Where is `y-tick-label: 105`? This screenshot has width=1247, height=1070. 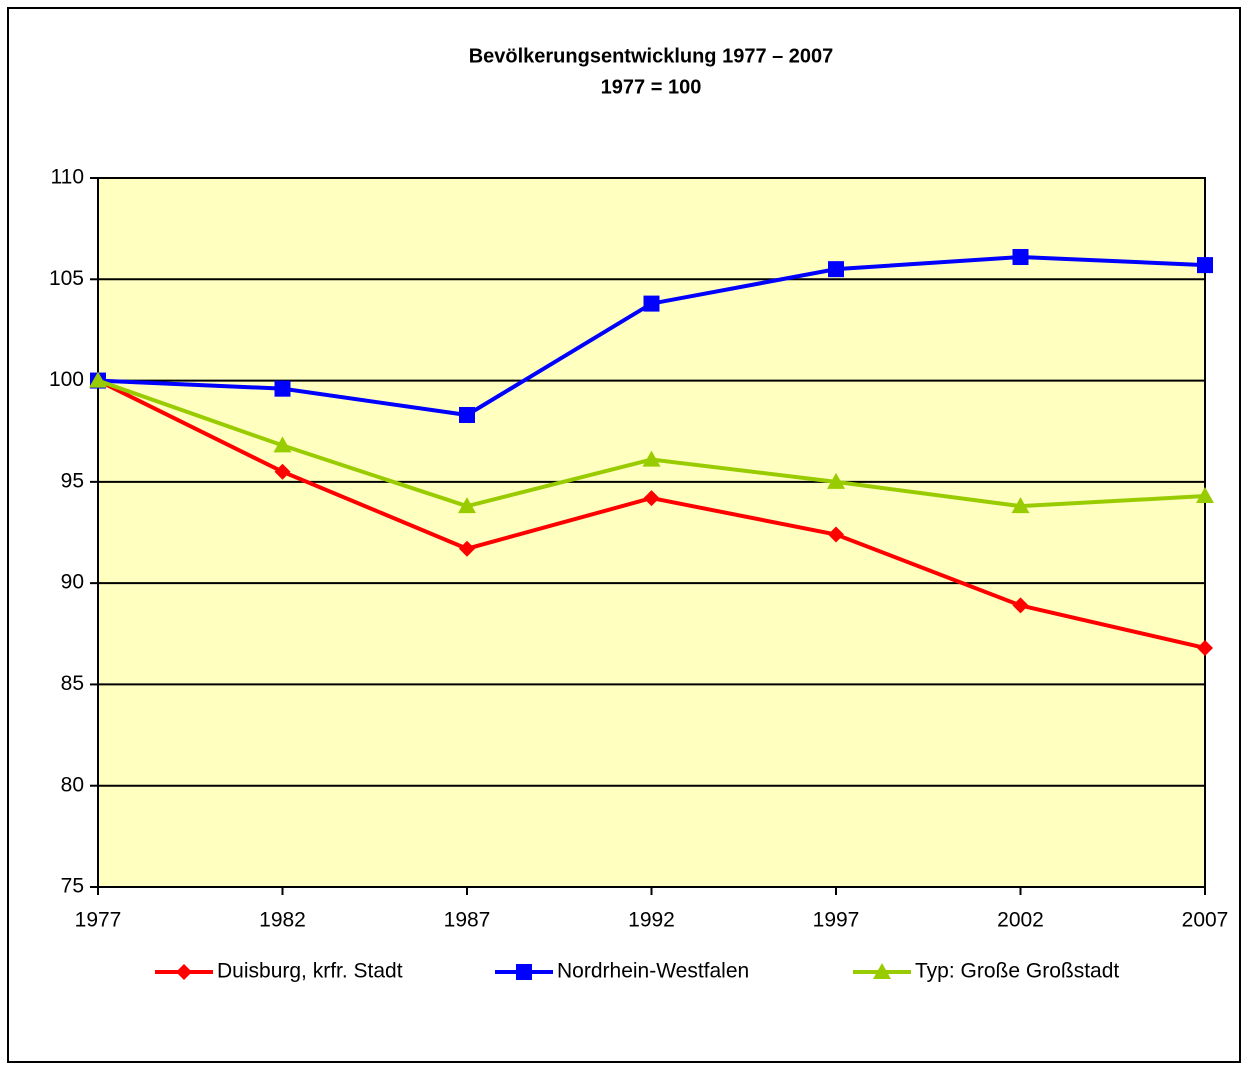 y-tick-label: 105 is located at coordinates (66, 278).